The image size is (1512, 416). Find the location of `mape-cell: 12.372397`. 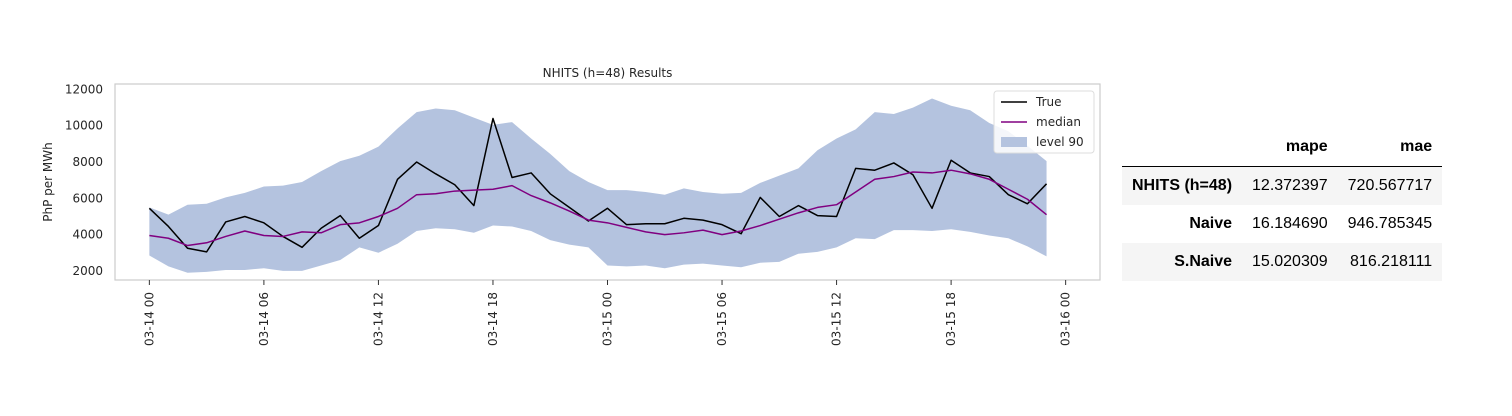

mape-cell: 12.372397 is located at coordinates (1290, 185).